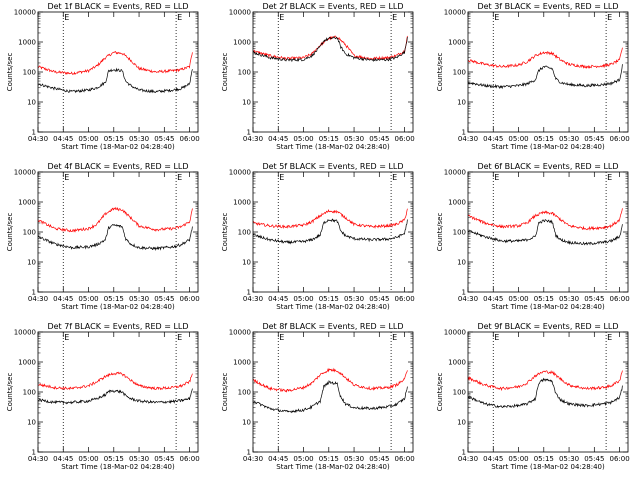  I want to click on chart-title: Det 2f BLACK = Events, RED = LLD, so click(332, 6).